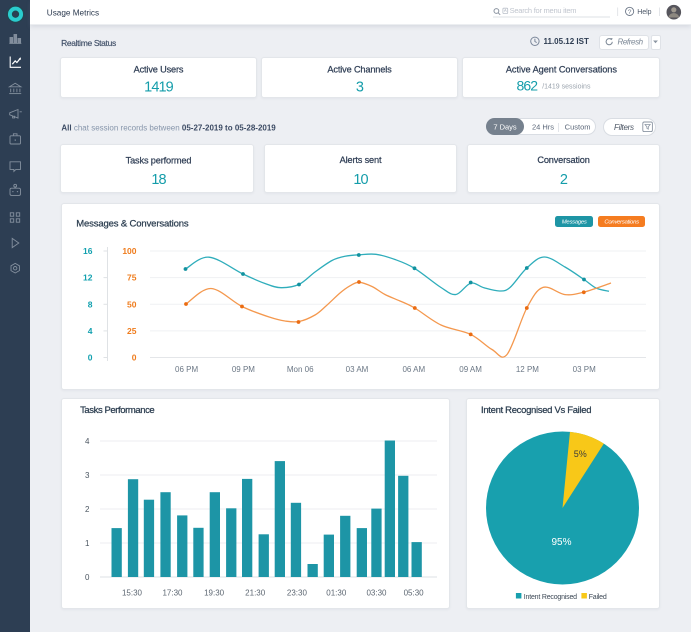 Image resolution: width=691 pixels, height=632 pixels. What do you see at coordinates (158, 87) in the screenshot?
I see `svg-text: 1419` at bounding box center [158, 87].